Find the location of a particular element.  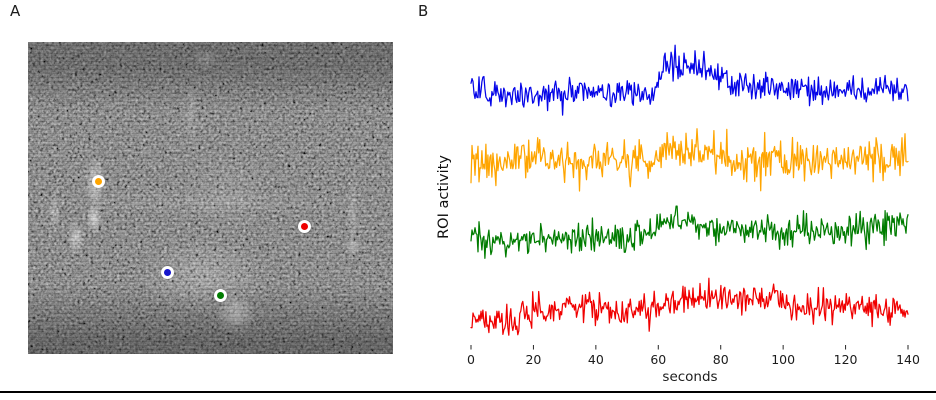

roi-blue-marker is located at coordinates (167, 272).